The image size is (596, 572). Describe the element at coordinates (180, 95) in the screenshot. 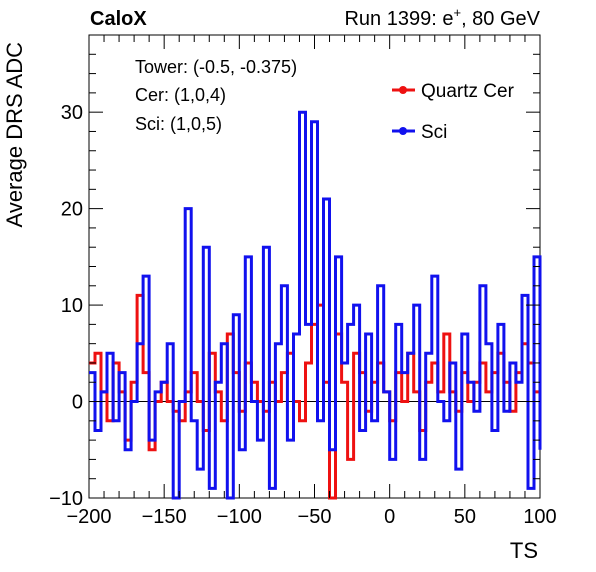

I see `cer-label: Cer: (1,0,4)` at that location.